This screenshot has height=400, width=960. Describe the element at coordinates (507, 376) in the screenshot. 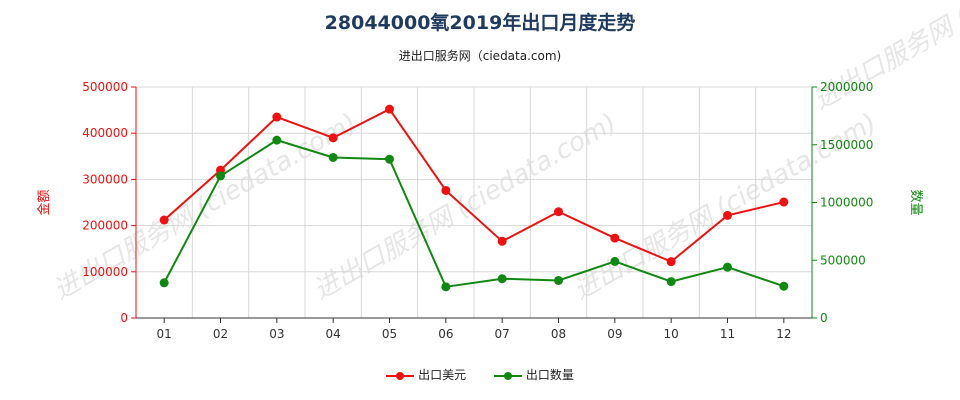

I see `legend-swatch-qty` at that location.